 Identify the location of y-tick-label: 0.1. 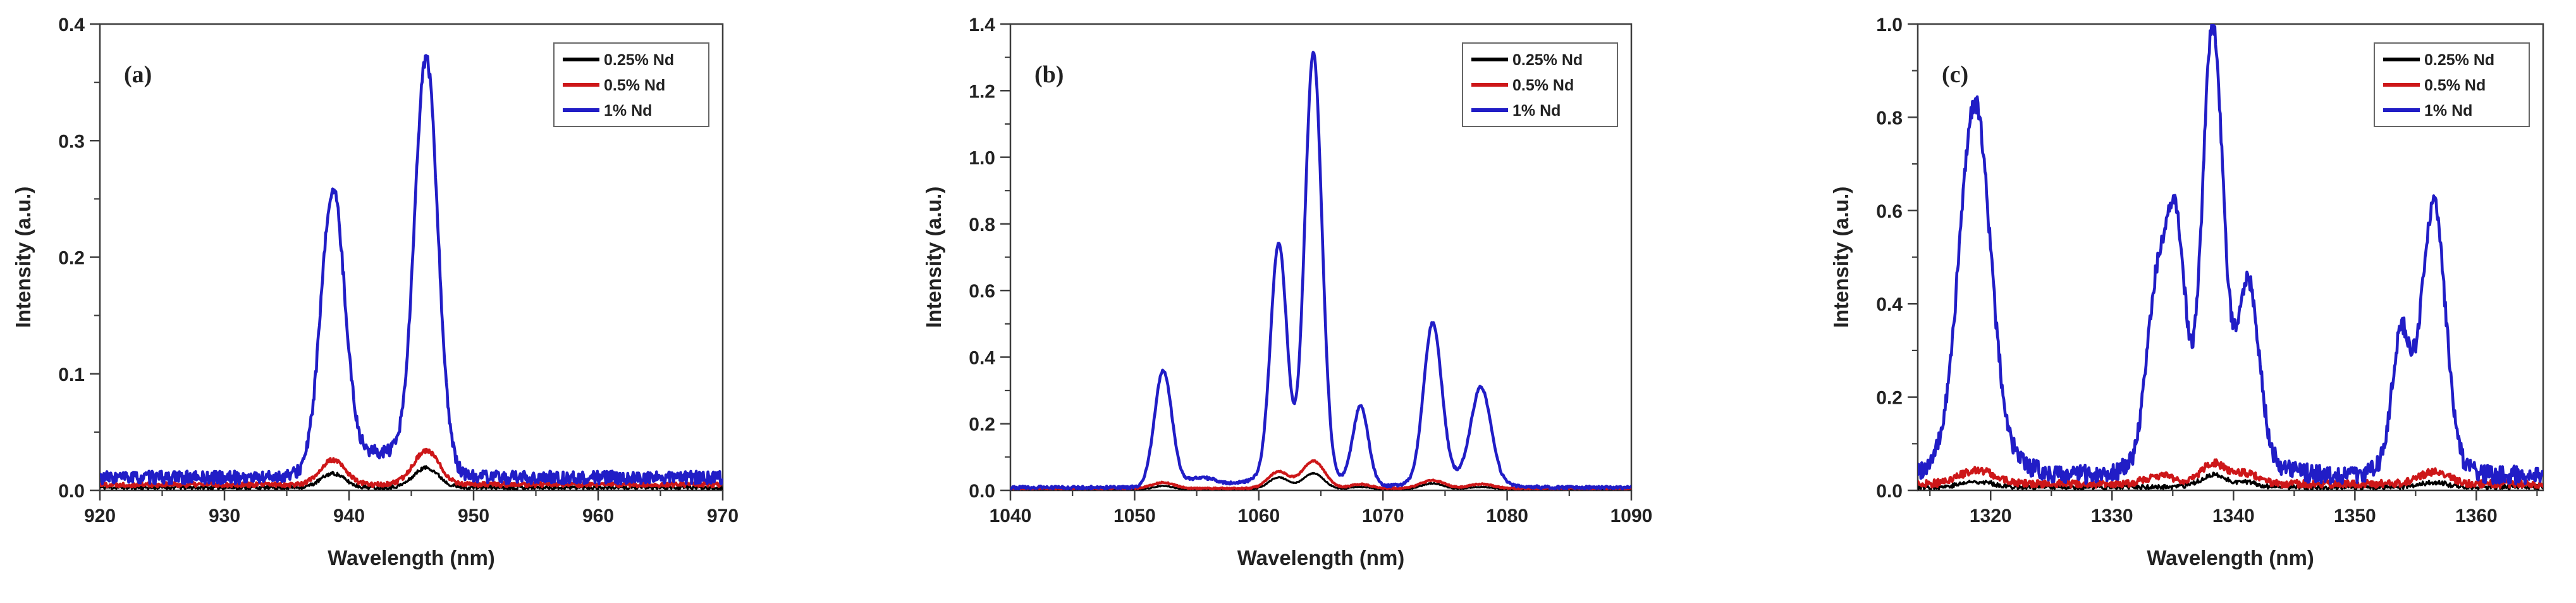
(71, 375).